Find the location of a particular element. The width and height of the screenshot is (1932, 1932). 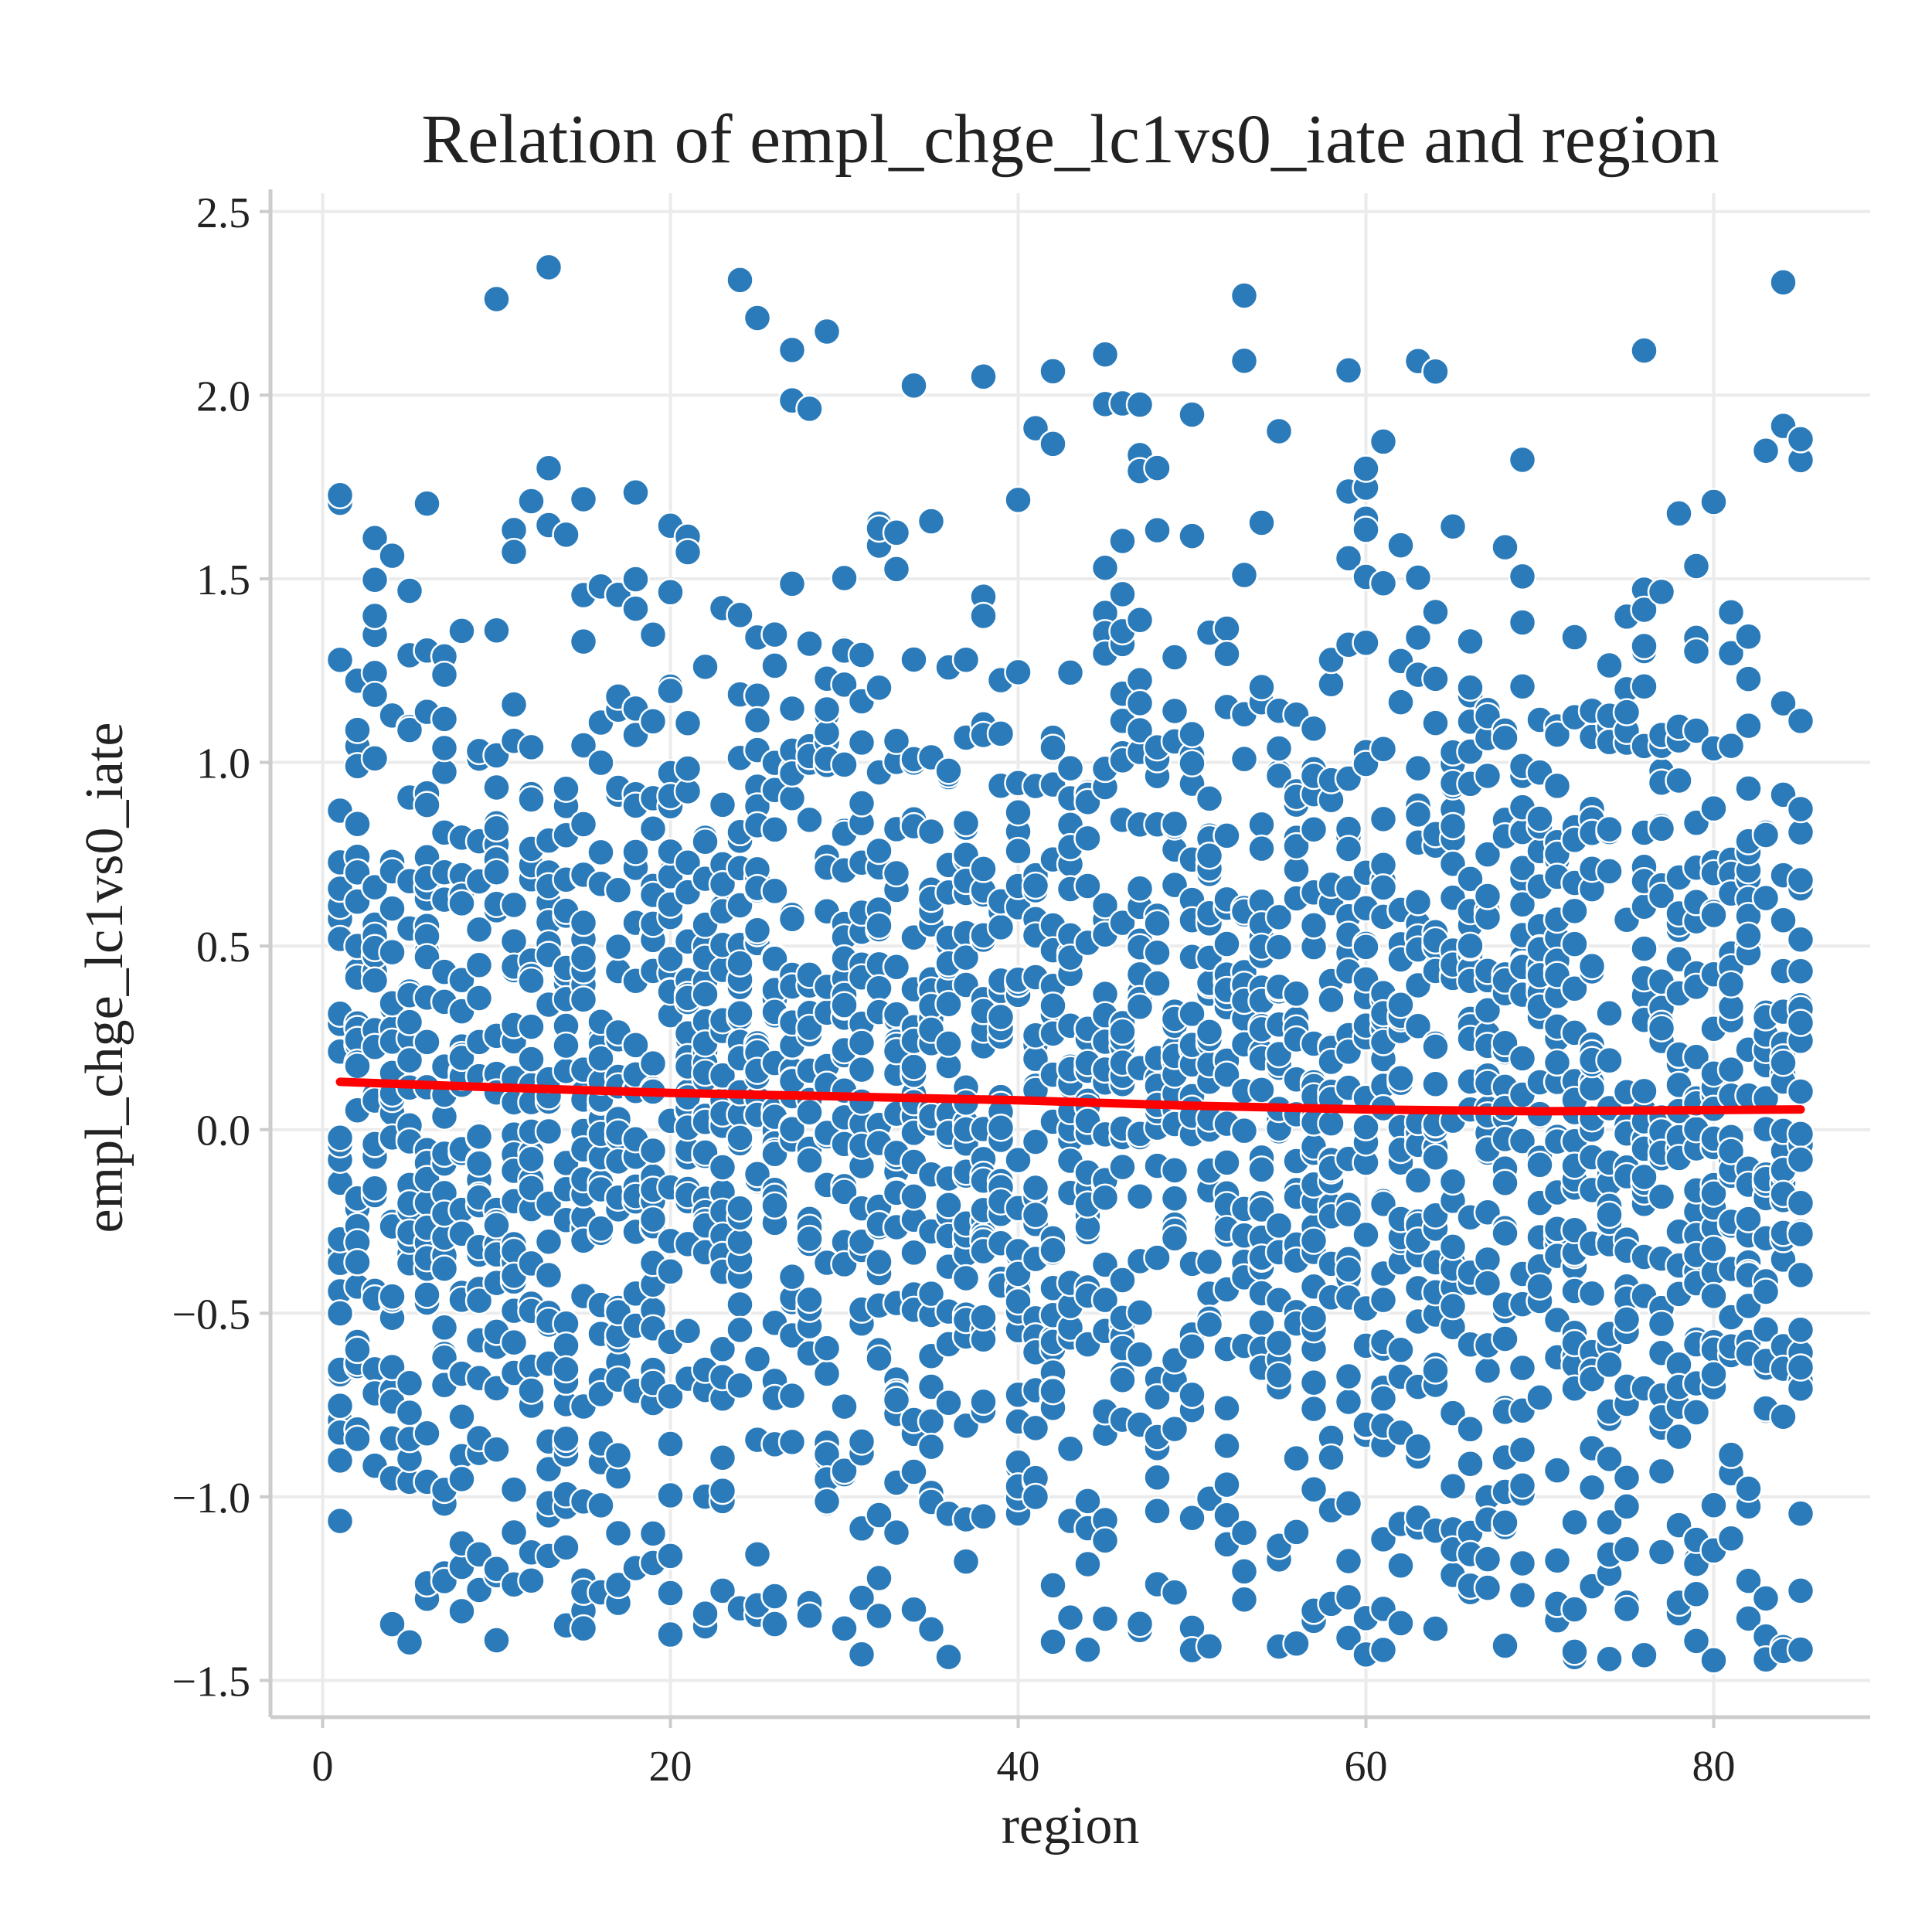

y-tick-label: −0.5 is located at coordinates (211, 1314).